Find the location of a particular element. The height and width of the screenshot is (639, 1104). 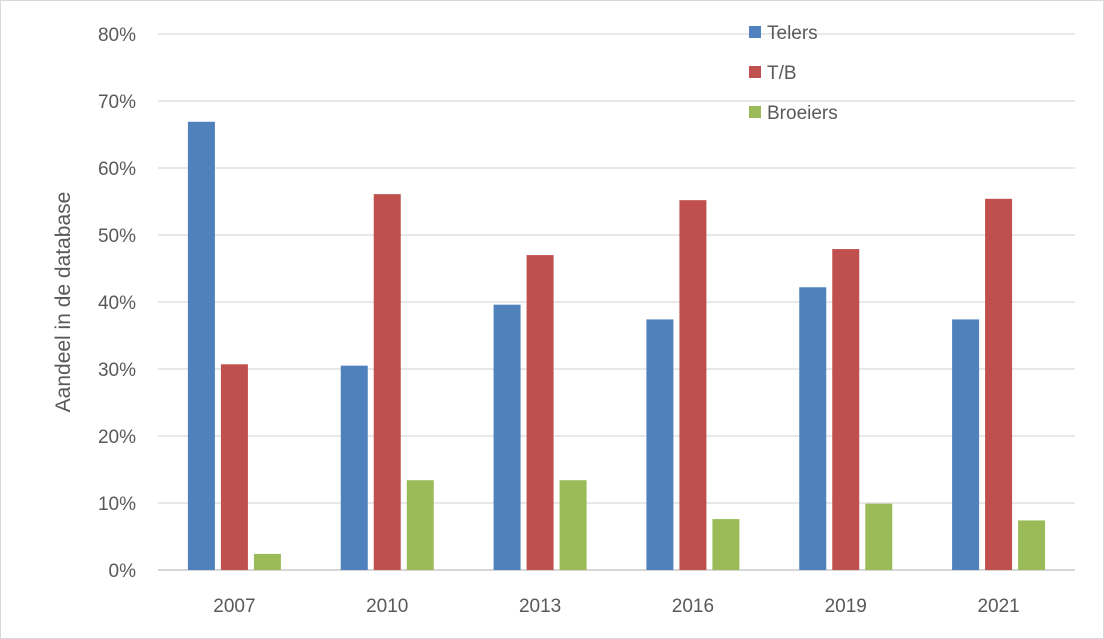

bar-broeiers-2021 is located at coordinates (1032, 545).